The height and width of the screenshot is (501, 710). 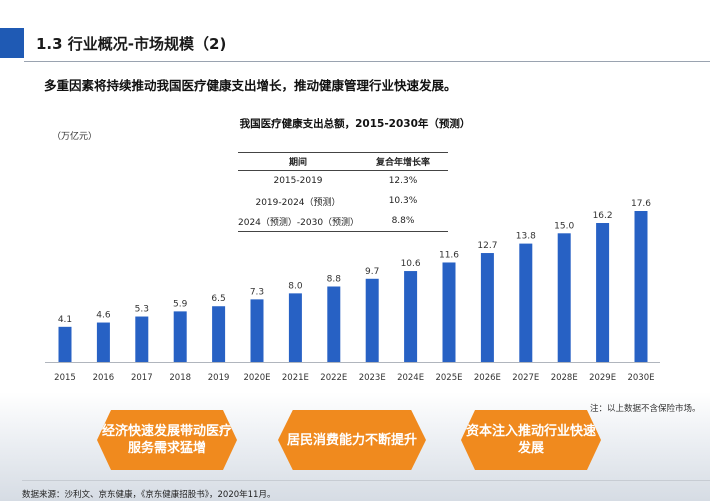 What do you see at coordinates (142, 339) in the screenshot?
I see `bar-2017` at bounding box center [142, 339].